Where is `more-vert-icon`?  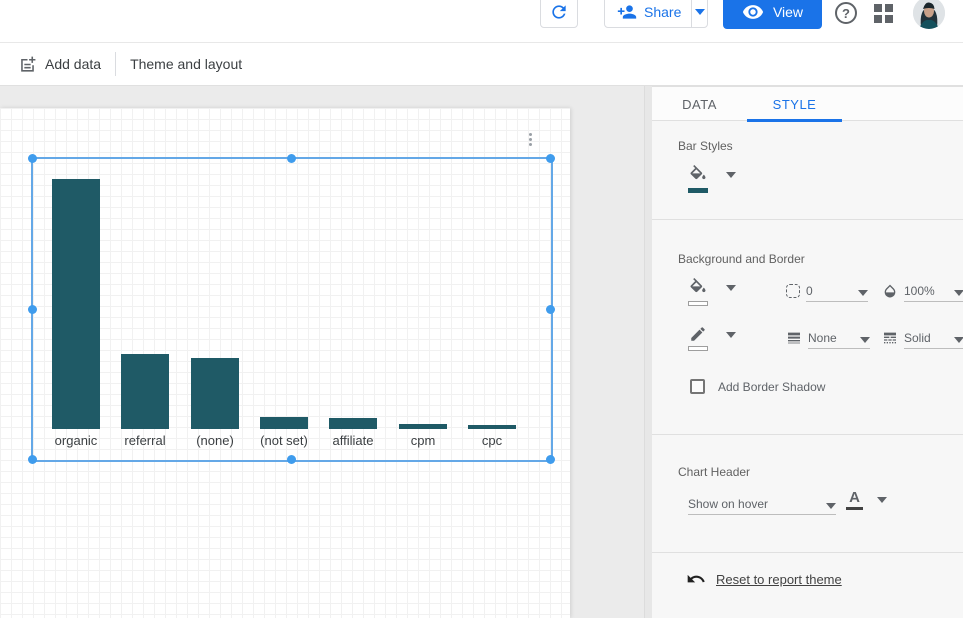 more-vert-icon is located at coordinates (530, 134).